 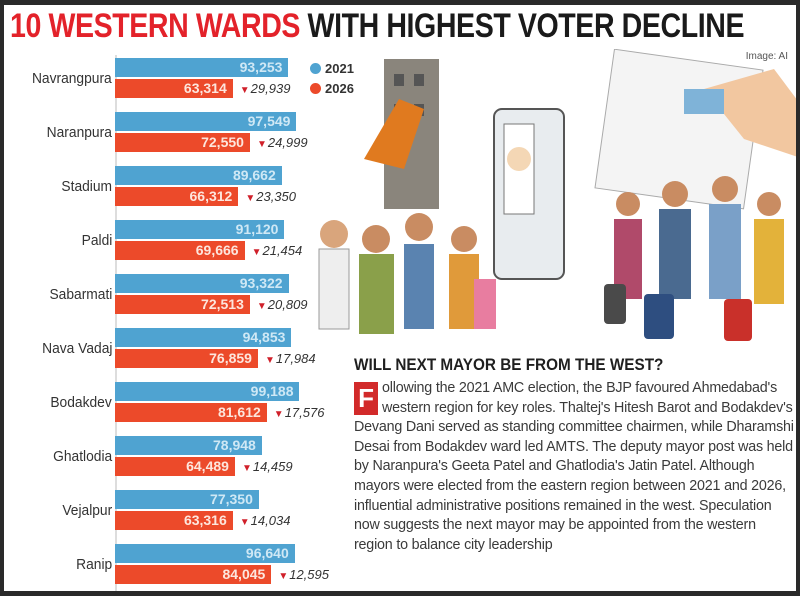 I want to click on bar-value-label: 81,612, so click(x=239, y=412).